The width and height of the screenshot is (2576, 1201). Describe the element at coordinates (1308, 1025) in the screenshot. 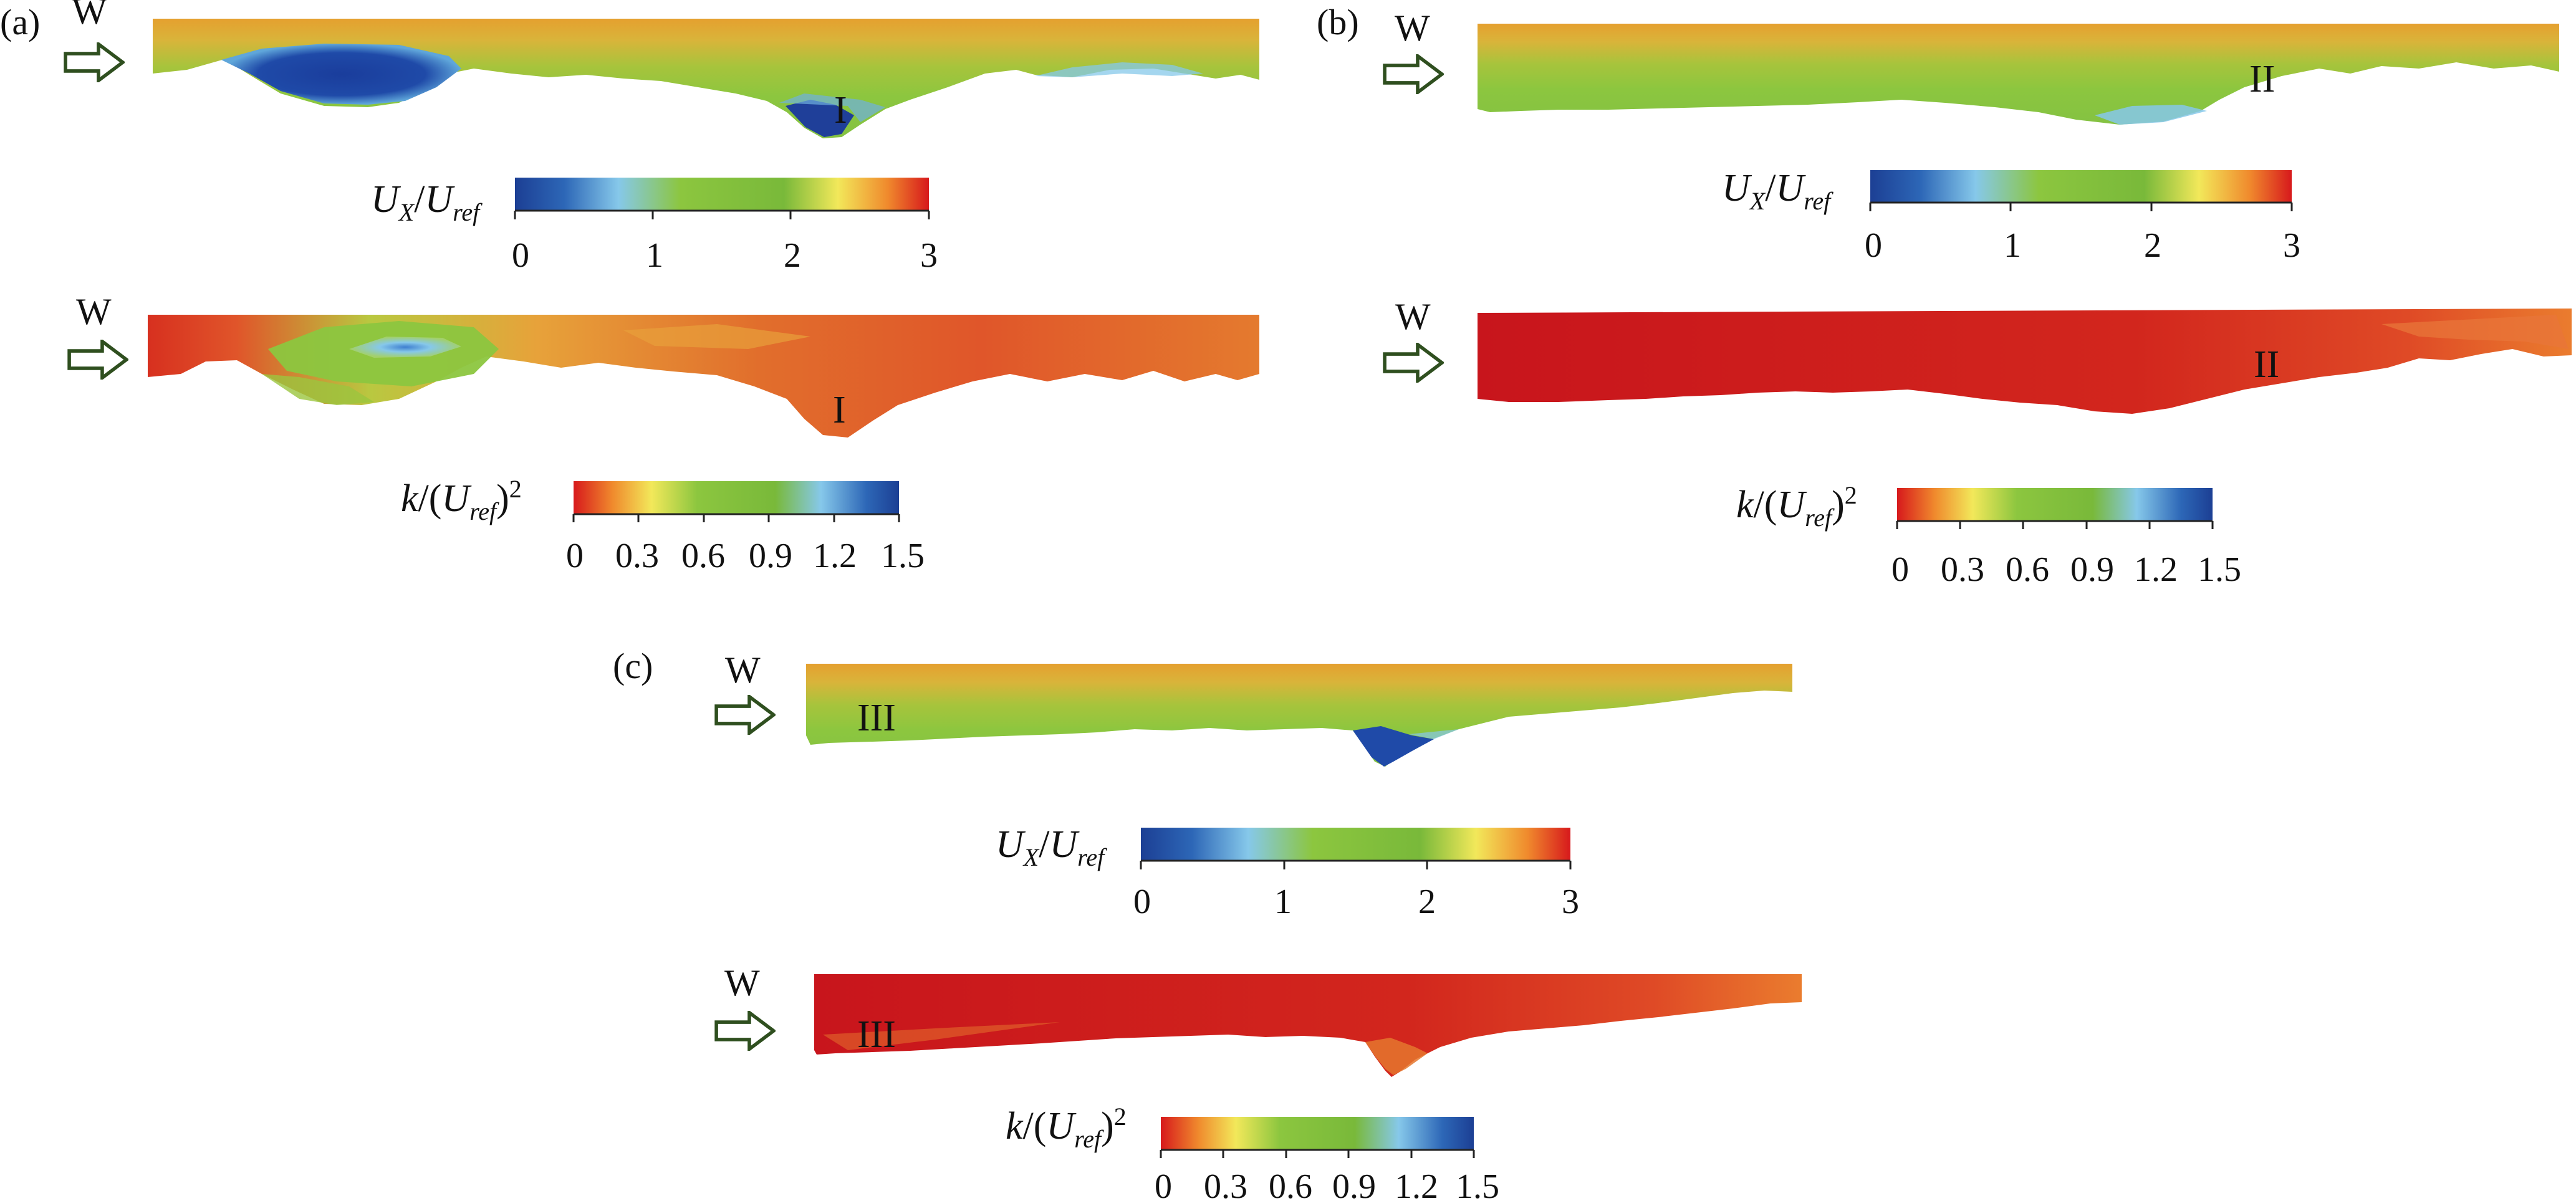

I see `tke-contour-c` at that location.